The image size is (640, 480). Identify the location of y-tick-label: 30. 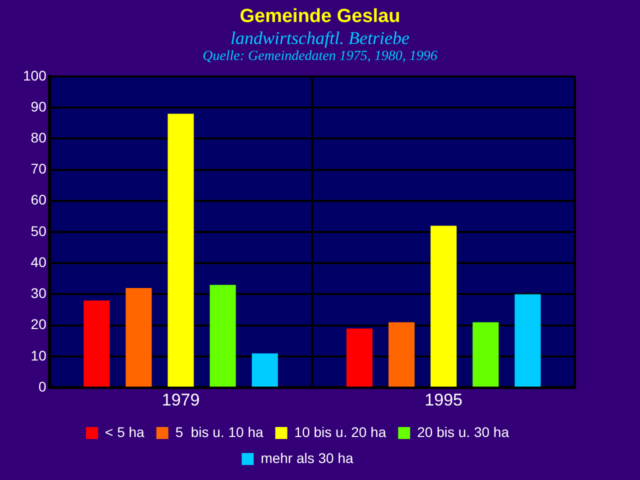
(38, 293).